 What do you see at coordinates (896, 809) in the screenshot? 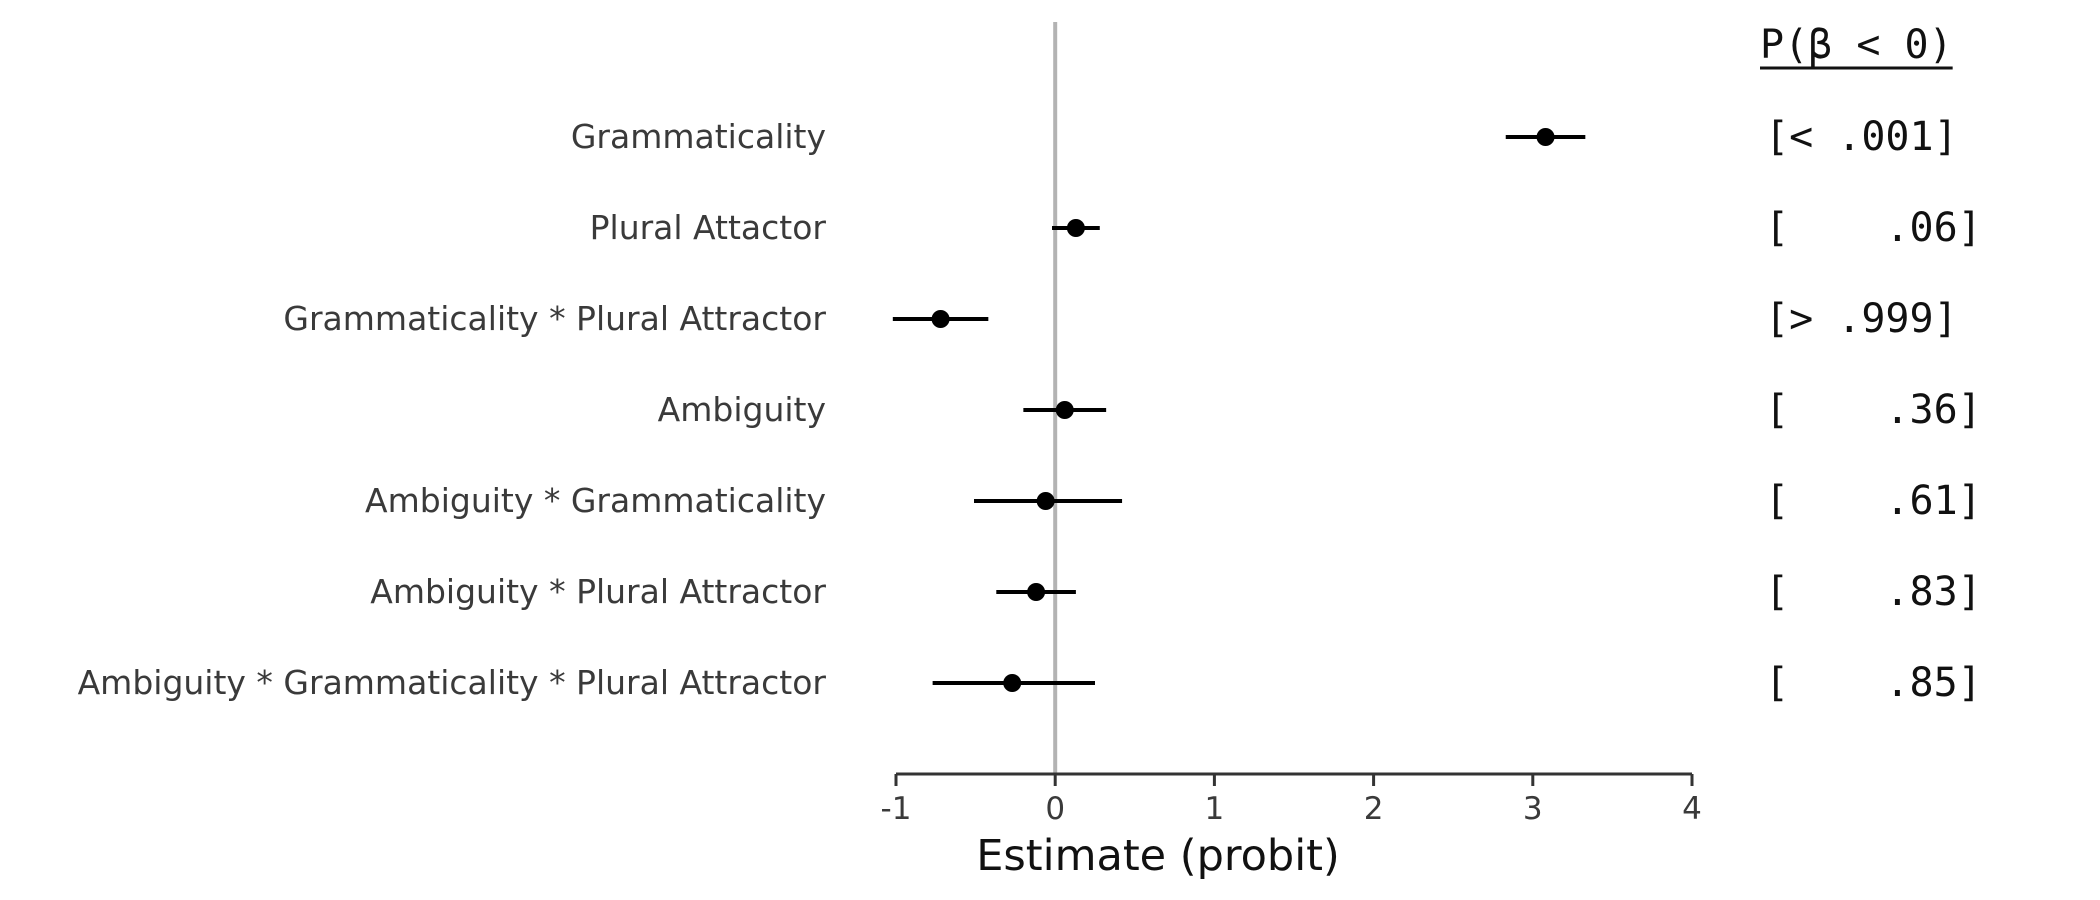
I see `x-tick-label: -1` at bounding box center [896, 809].